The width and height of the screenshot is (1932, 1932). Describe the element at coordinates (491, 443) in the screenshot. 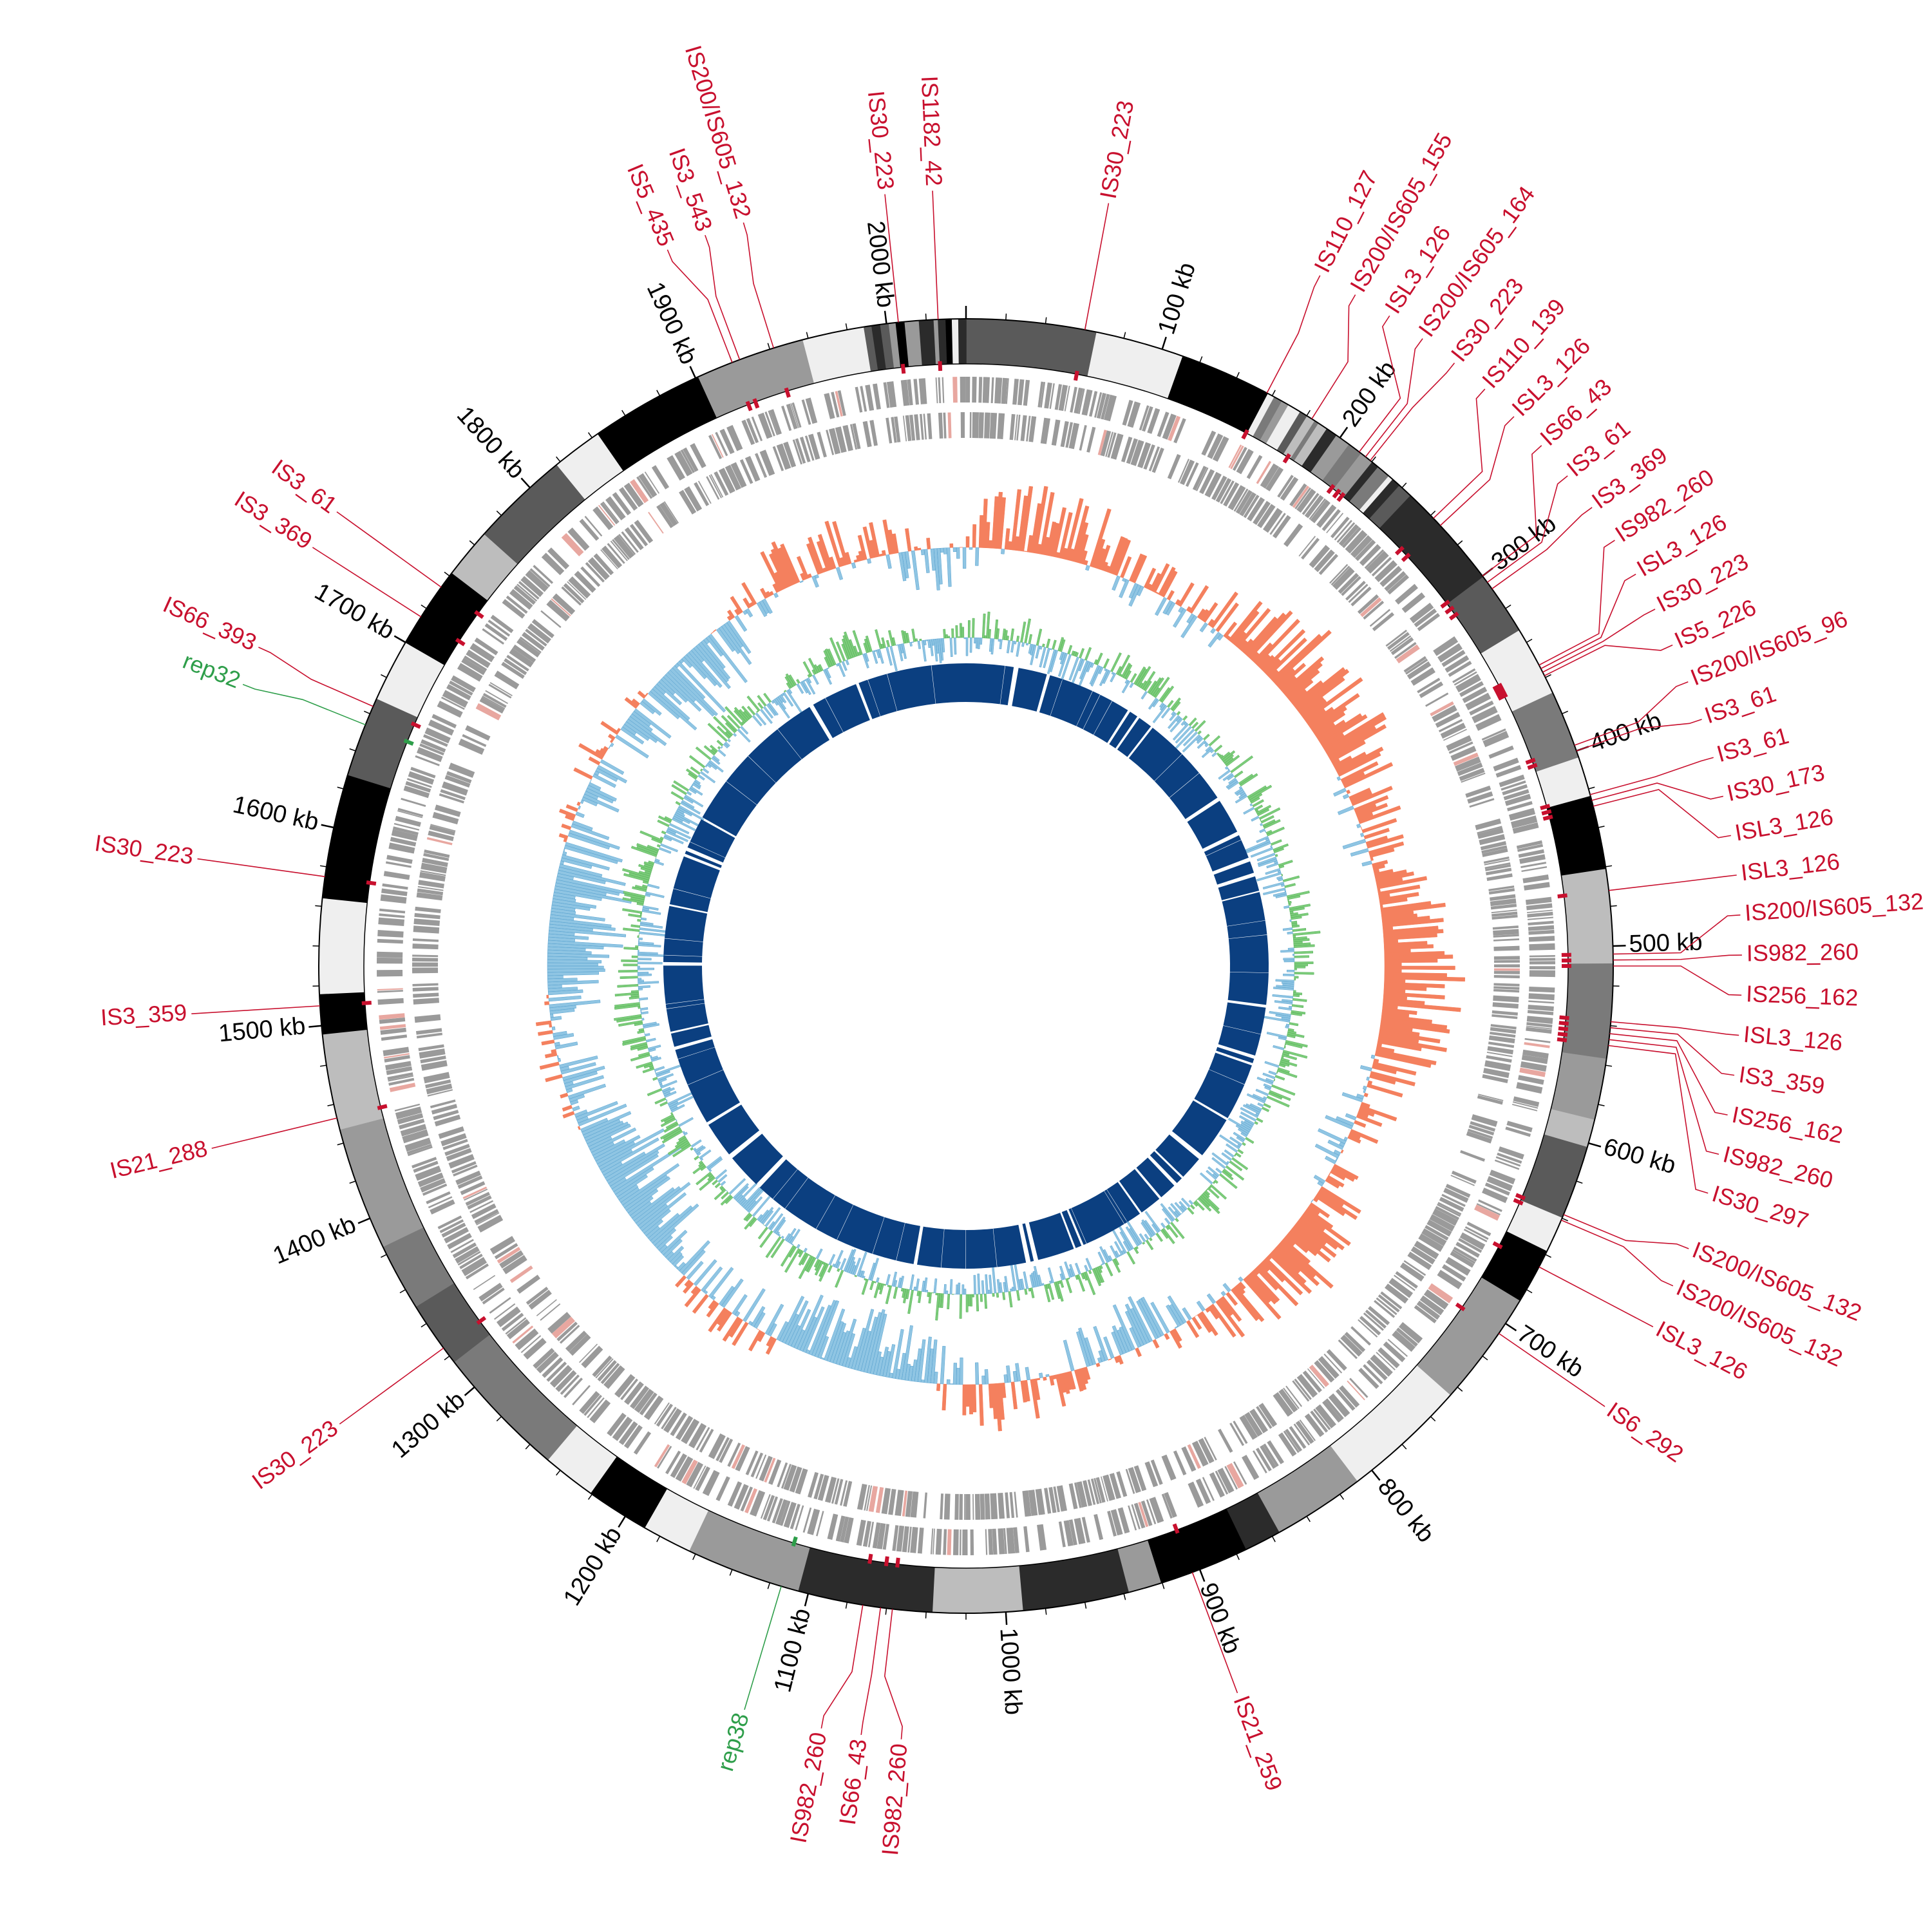

I see `axis-tick-label: 1800 kb` at that location.